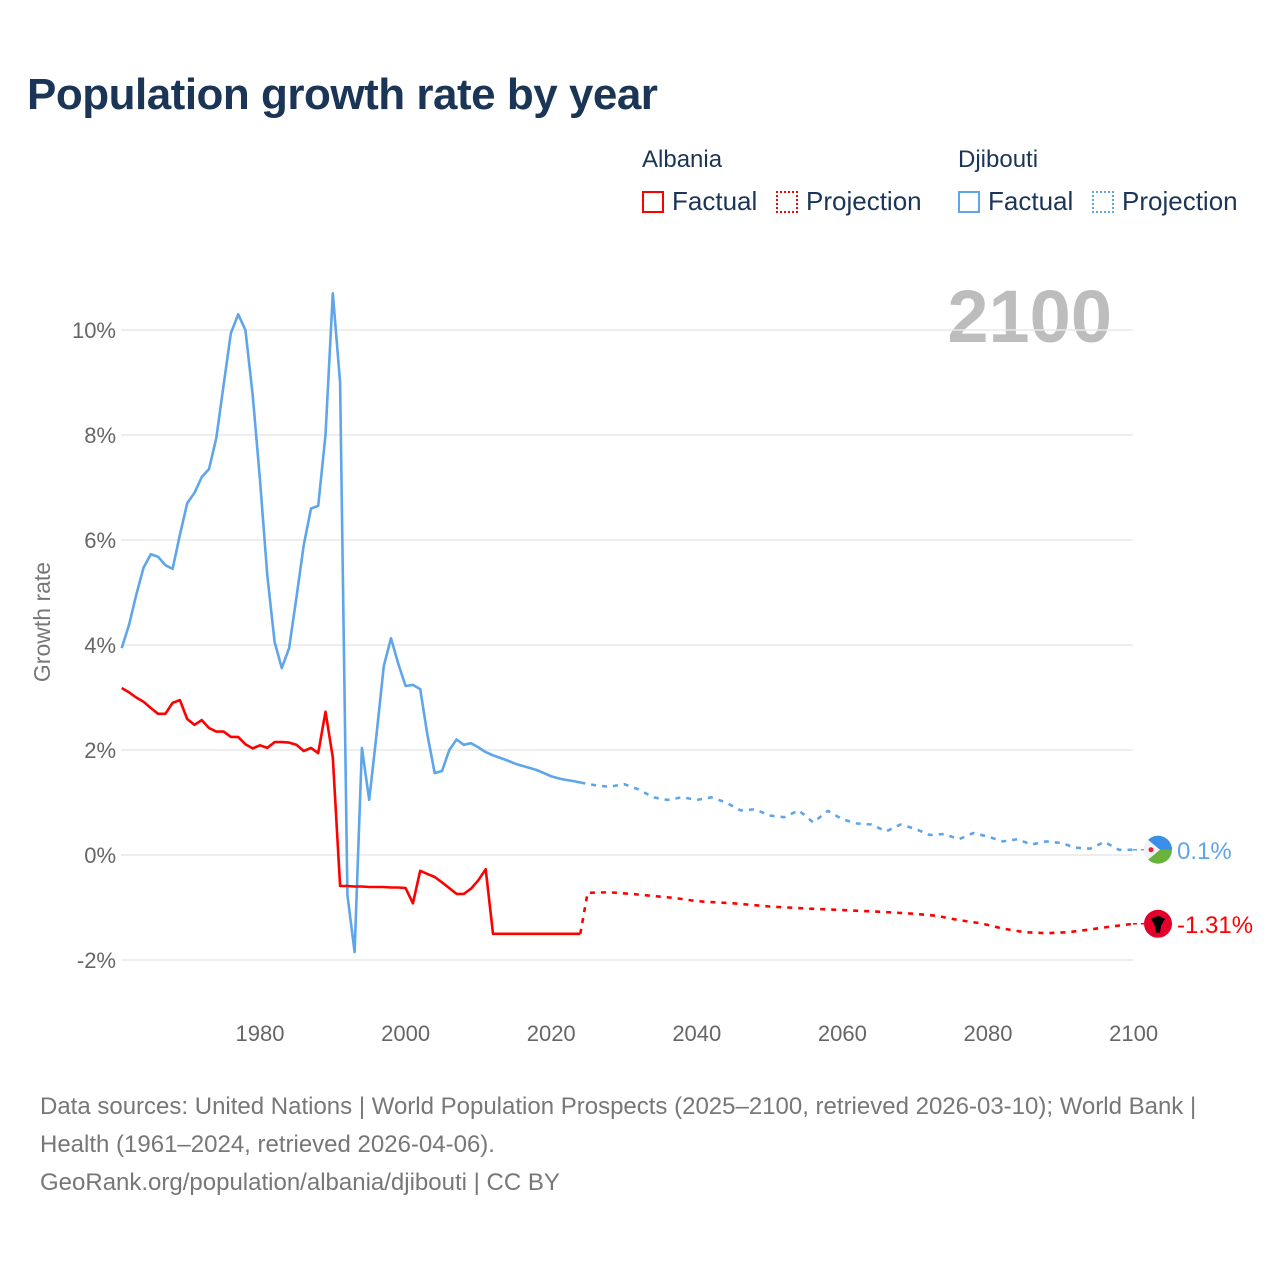  I want to click on current-year-label: 2100, so click(1029, 316).